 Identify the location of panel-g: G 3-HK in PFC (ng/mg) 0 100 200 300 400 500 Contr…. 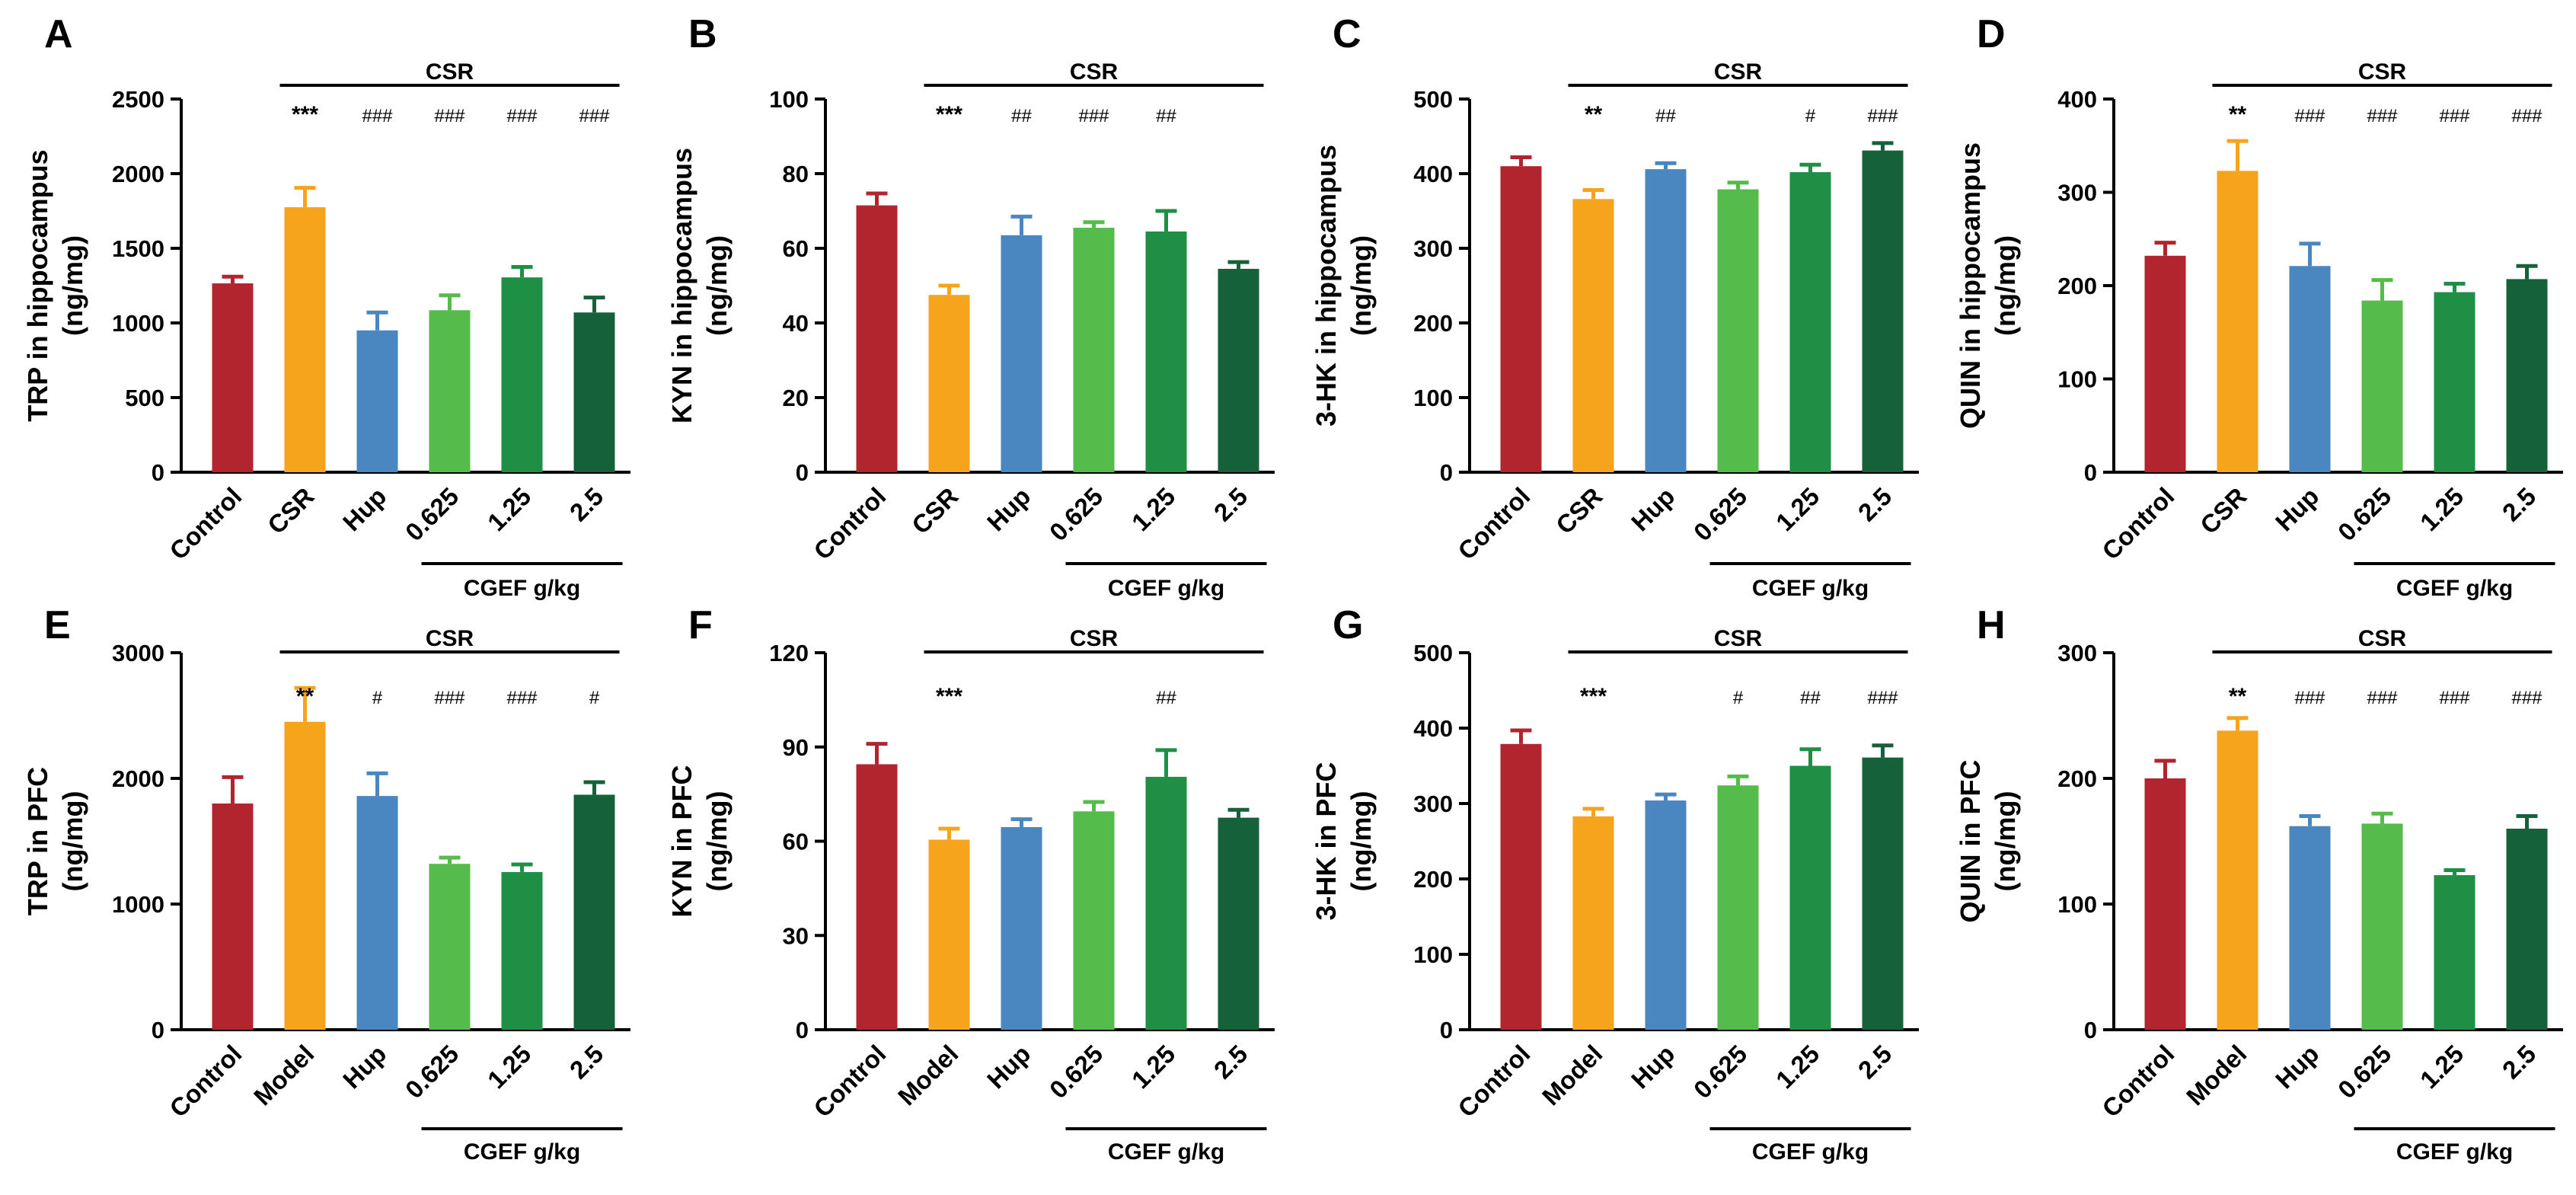
(1614, 884).